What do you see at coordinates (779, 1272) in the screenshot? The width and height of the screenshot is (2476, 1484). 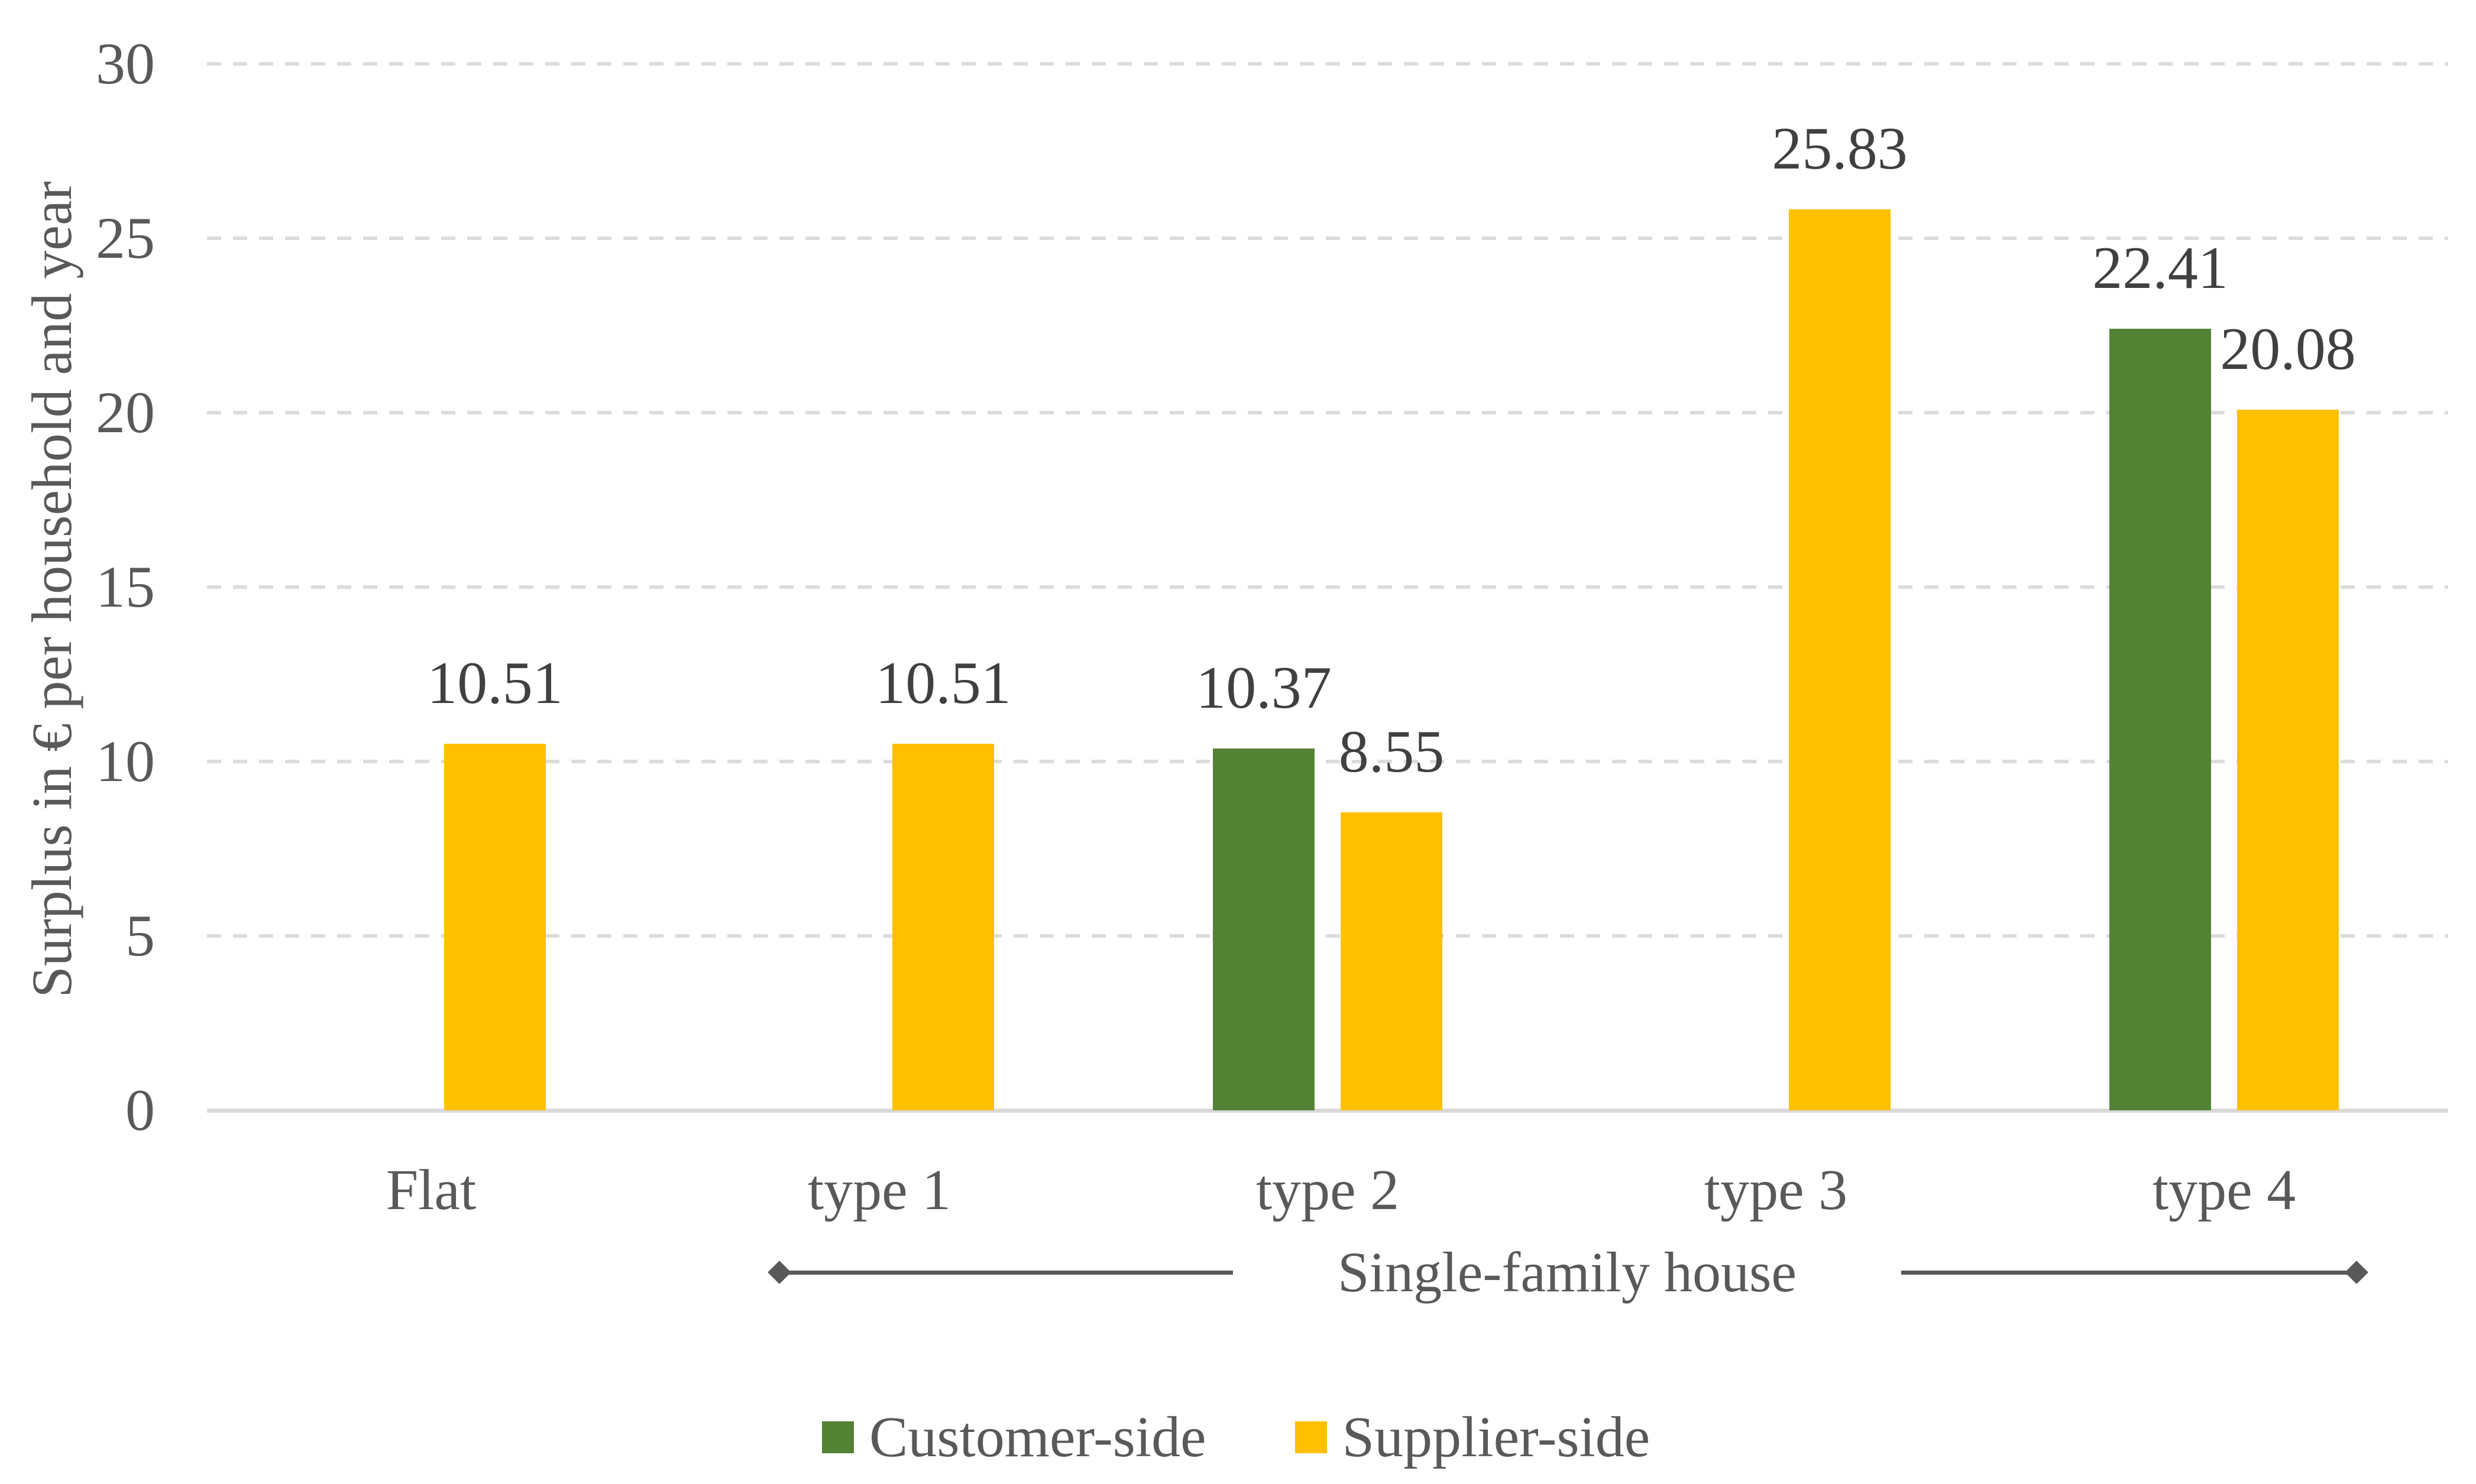 I see `annotation-diamond-left-icon` at bounding box center [779, 1272].